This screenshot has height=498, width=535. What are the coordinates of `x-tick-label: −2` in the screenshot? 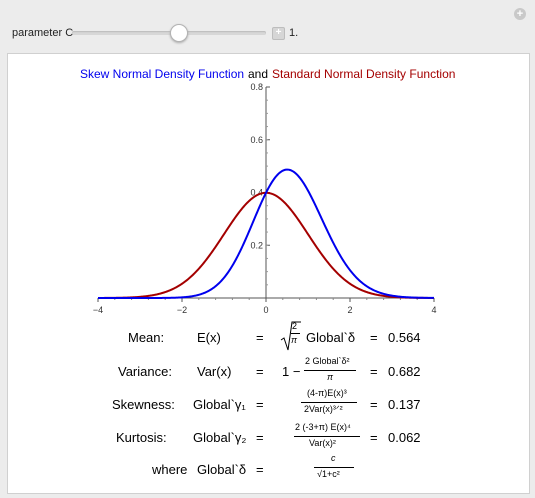 It's located at (182, 309).